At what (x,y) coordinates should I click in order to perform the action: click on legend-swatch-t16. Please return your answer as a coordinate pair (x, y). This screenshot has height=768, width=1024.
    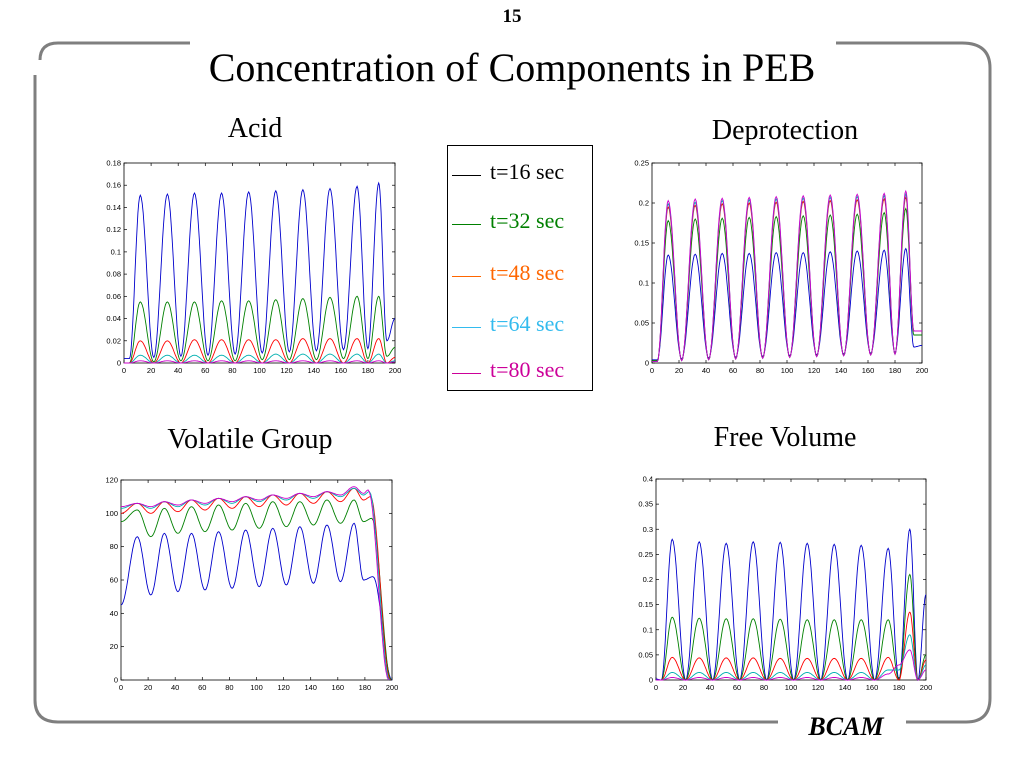
    Looking at the image, I should click on (466, 175).